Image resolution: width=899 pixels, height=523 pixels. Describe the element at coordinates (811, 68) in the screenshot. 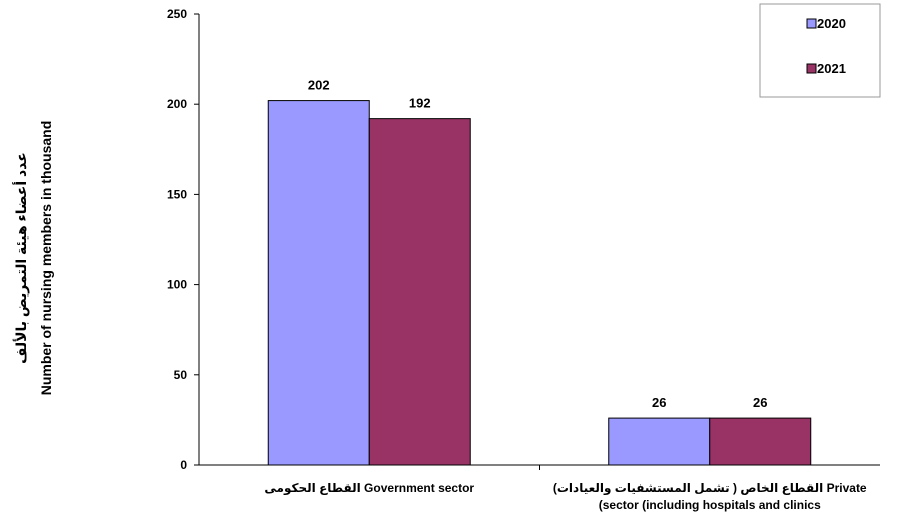

I see `legend-swatch-2021` at that location.